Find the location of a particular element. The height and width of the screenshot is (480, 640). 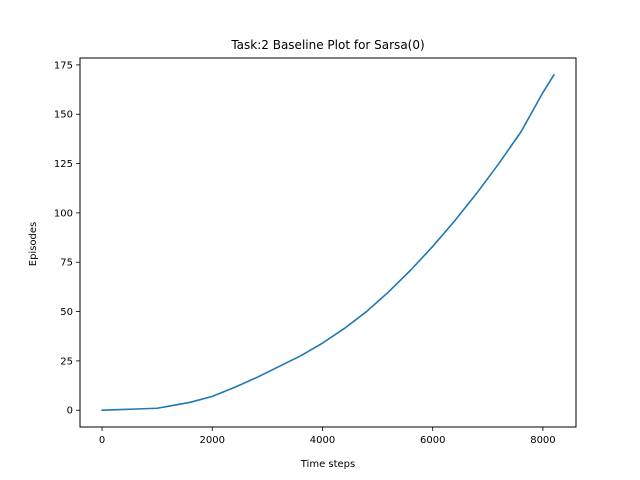

y-tick-label: 25 is located at coordinates (66, 361).